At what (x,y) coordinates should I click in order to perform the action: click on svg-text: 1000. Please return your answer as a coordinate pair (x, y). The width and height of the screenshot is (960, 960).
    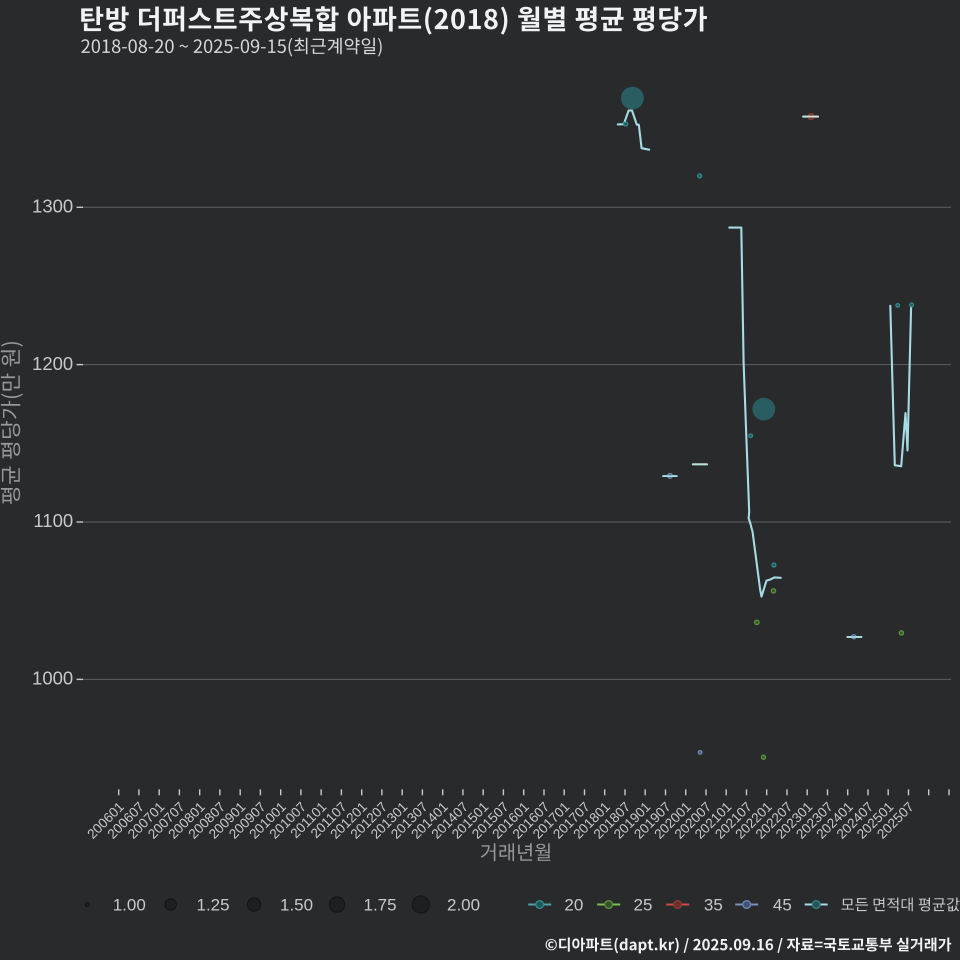
    Looking at the image, I should click on (52, 678).